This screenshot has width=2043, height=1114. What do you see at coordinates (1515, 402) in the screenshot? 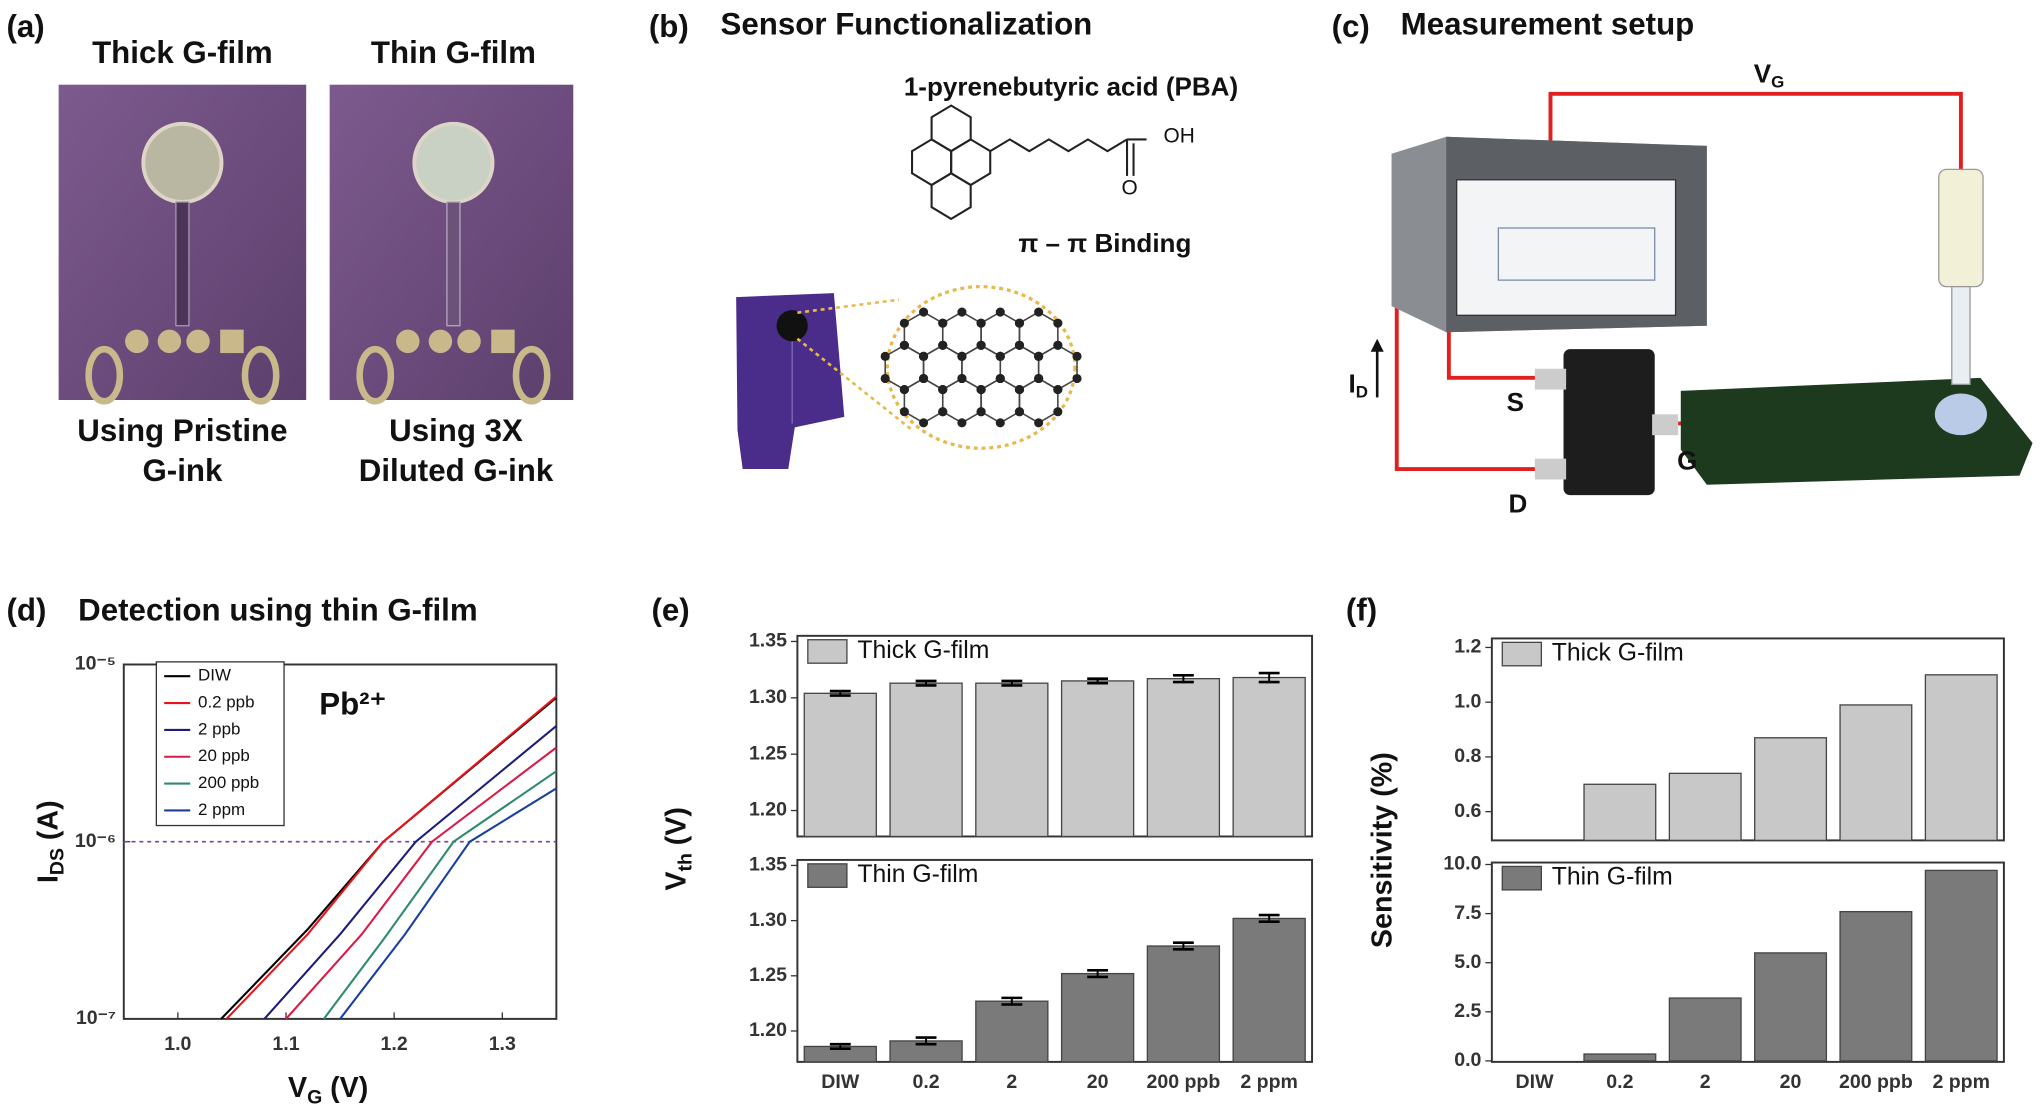
I see `terminal-label: S` at bounding box center [1515, 402].